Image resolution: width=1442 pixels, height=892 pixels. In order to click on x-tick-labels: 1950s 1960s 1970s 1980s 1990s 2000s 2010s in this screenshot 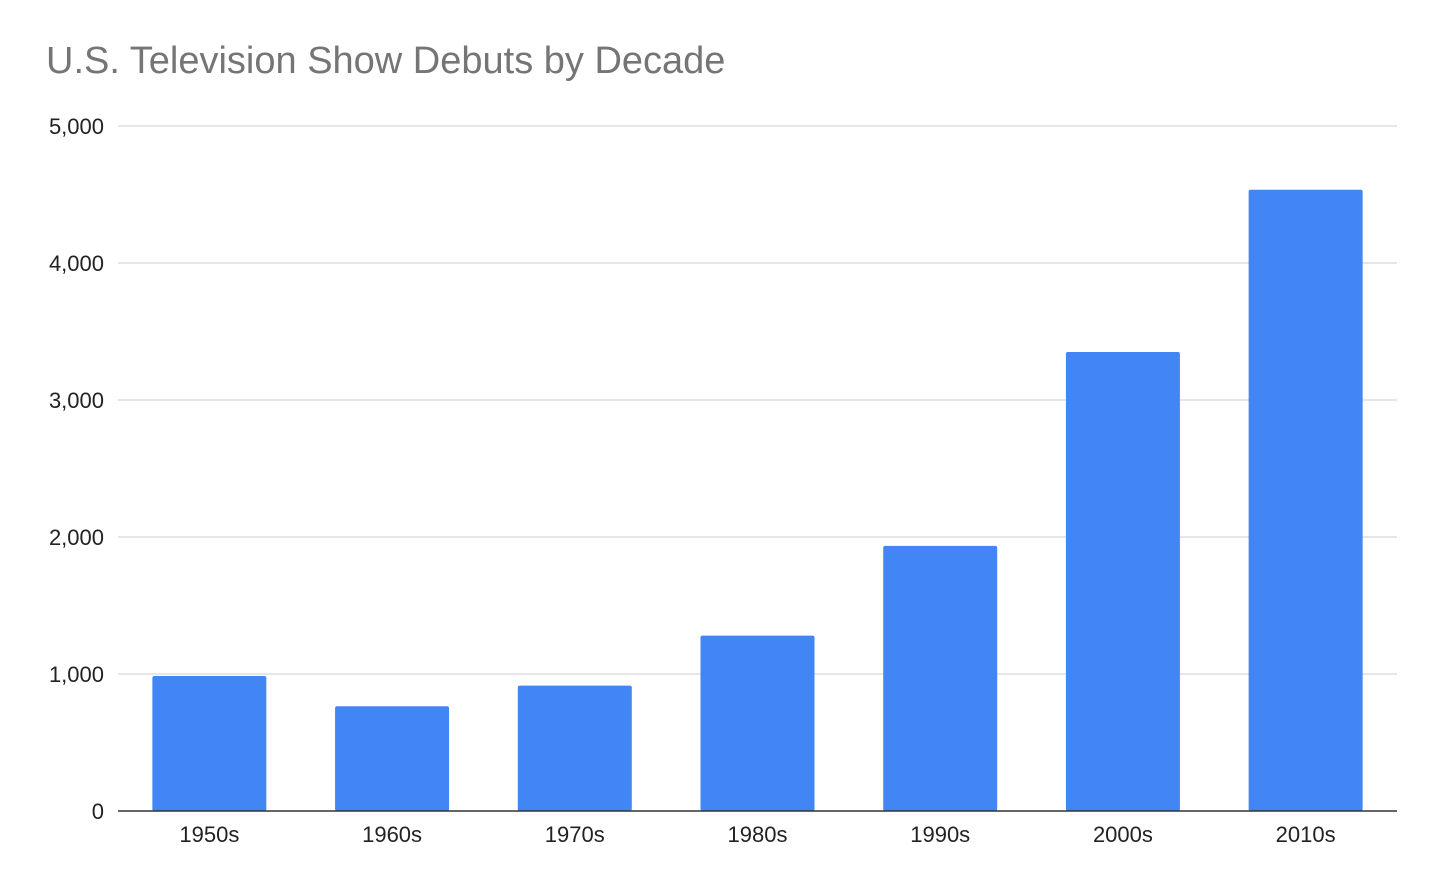, I will do `click(757, 834)`.